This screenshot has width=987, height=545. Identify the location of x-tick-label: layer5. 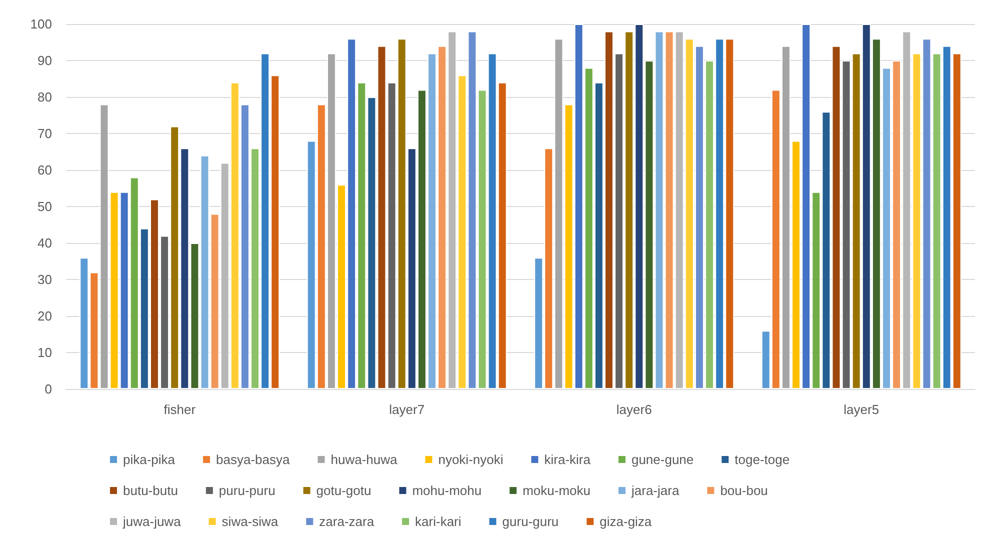
(862, 409).